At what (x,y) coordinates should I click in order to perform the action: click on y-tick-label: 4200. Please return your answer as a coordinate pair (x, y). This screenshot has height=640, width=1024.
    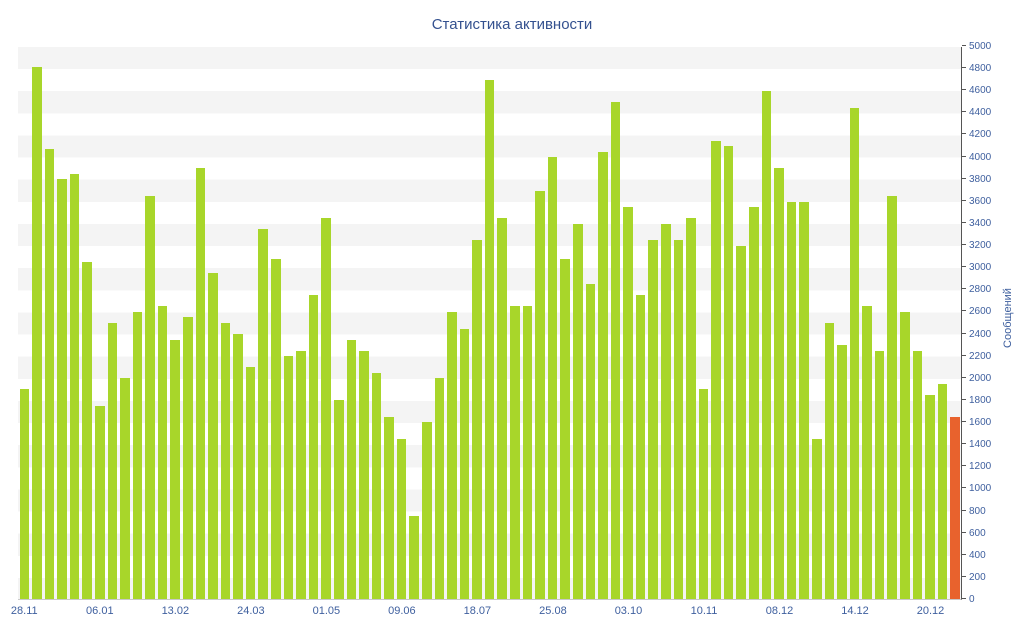
    Looking at the image, I should click on (976, 135).